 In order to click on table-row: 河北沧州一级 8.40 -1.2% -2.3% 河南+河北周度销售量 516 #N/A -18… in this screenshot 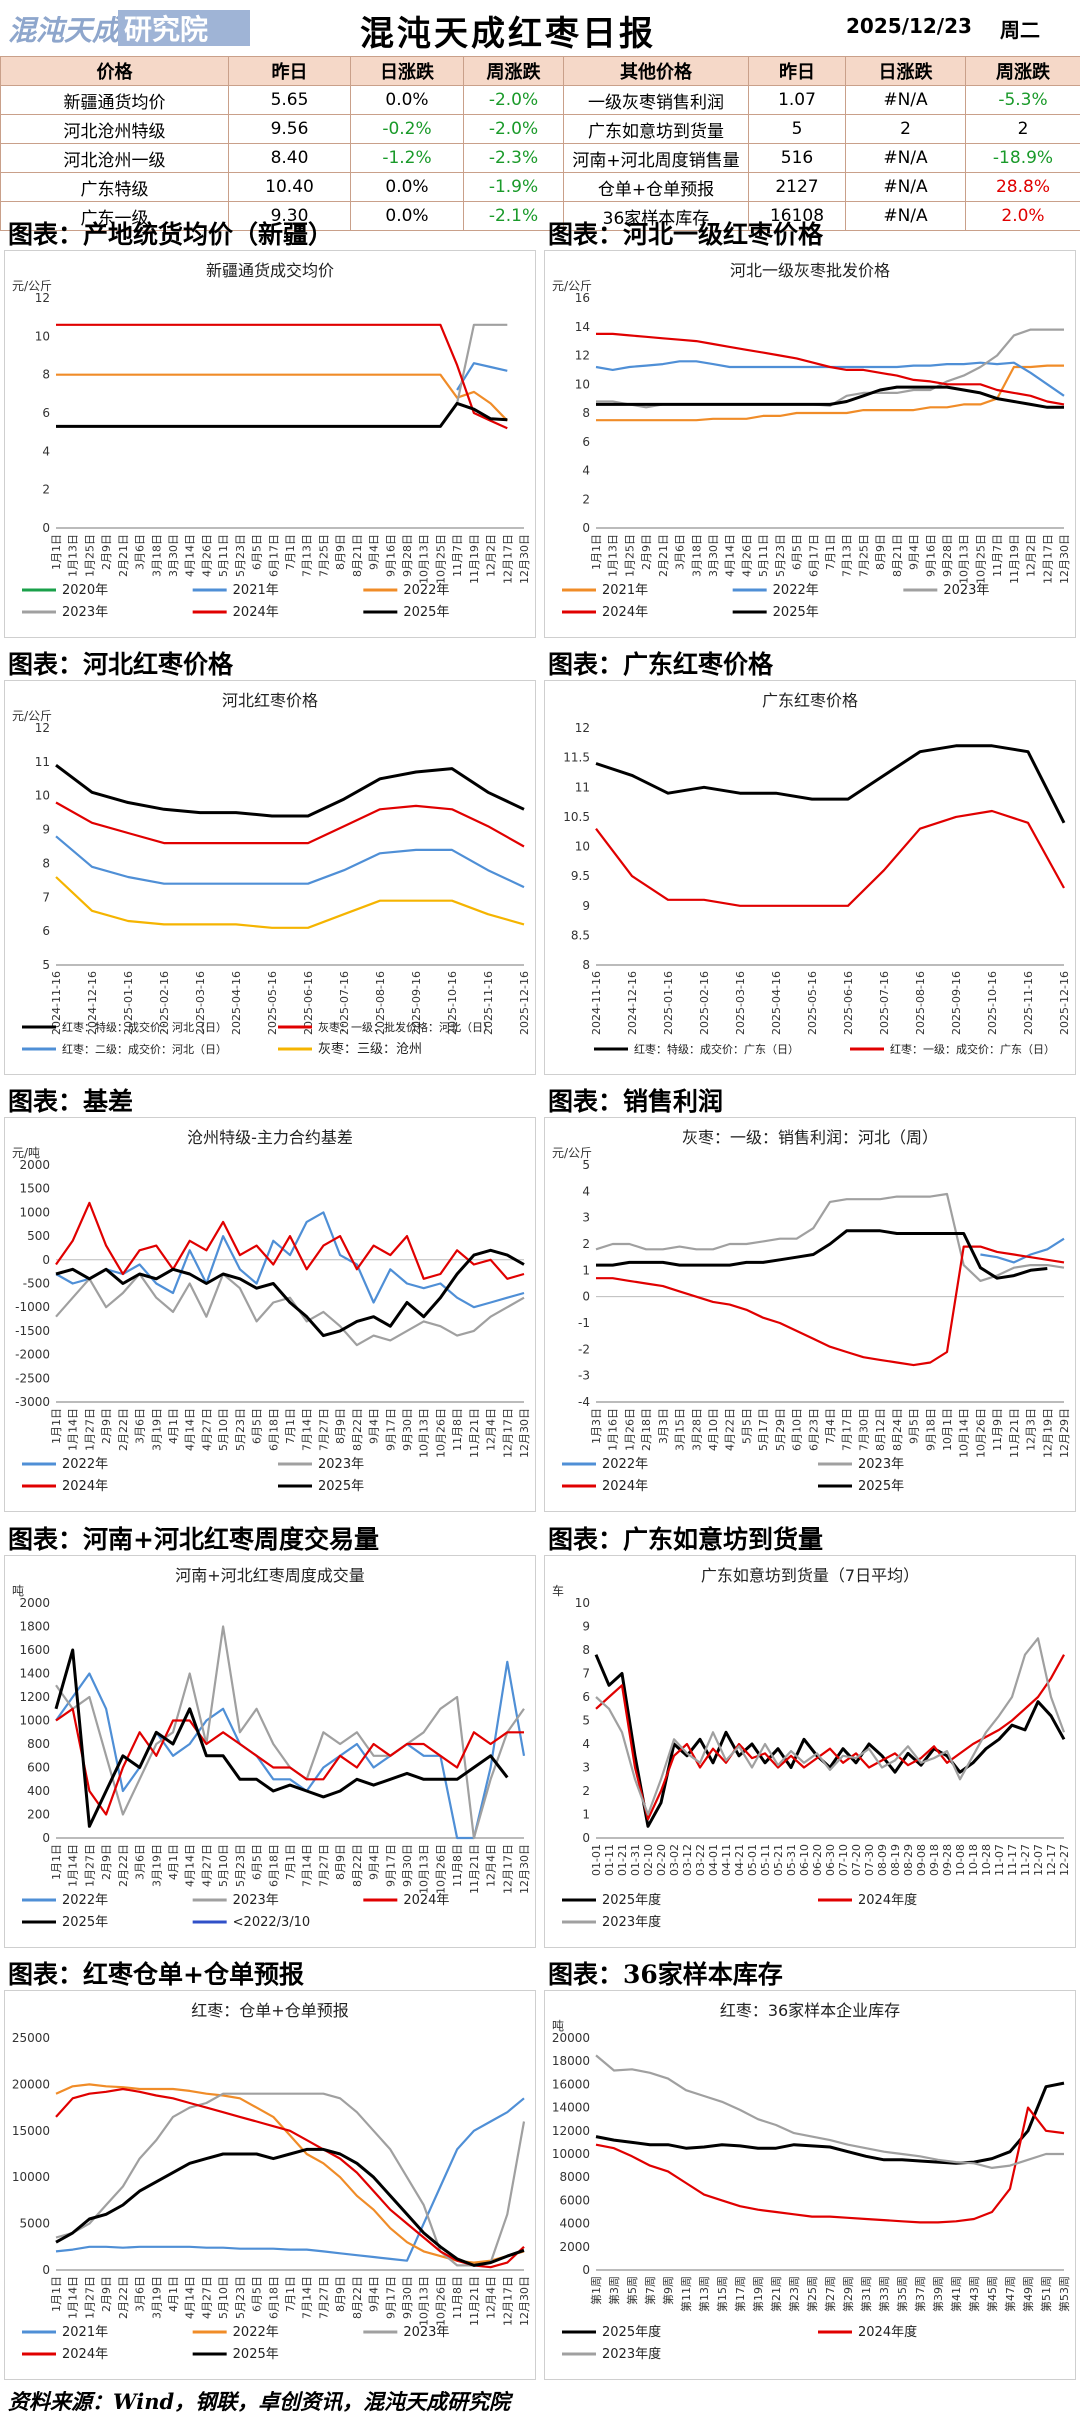, I will do `click(540, 158)`.